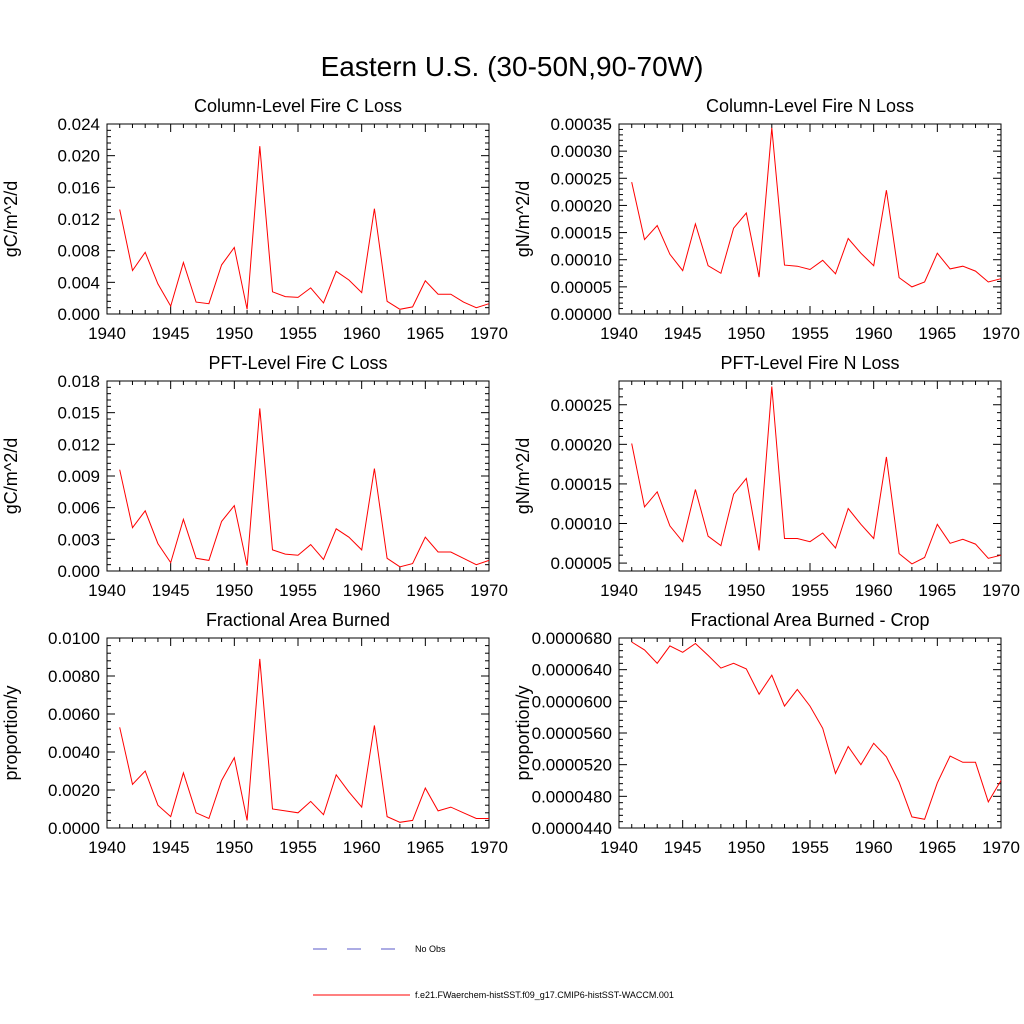 This screenshot has height=1024, width=1024. What do you see at coordinates (572, 701) in the screenshot?
I see `y-tick-label: 0.0000600` at bounding box center [572, 701].